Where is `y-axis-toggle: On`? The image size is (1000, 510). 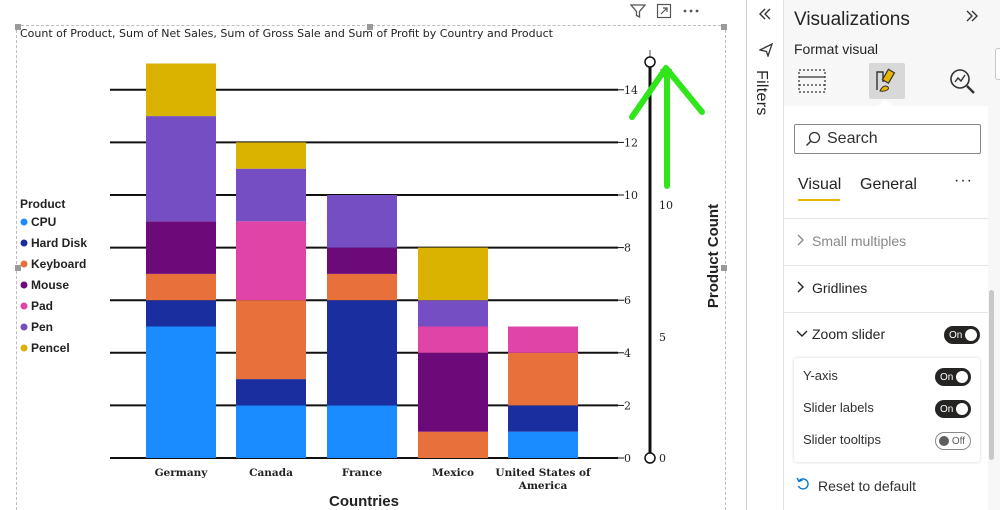
y-axis-toggle: On is located at coordinates (953, 377).